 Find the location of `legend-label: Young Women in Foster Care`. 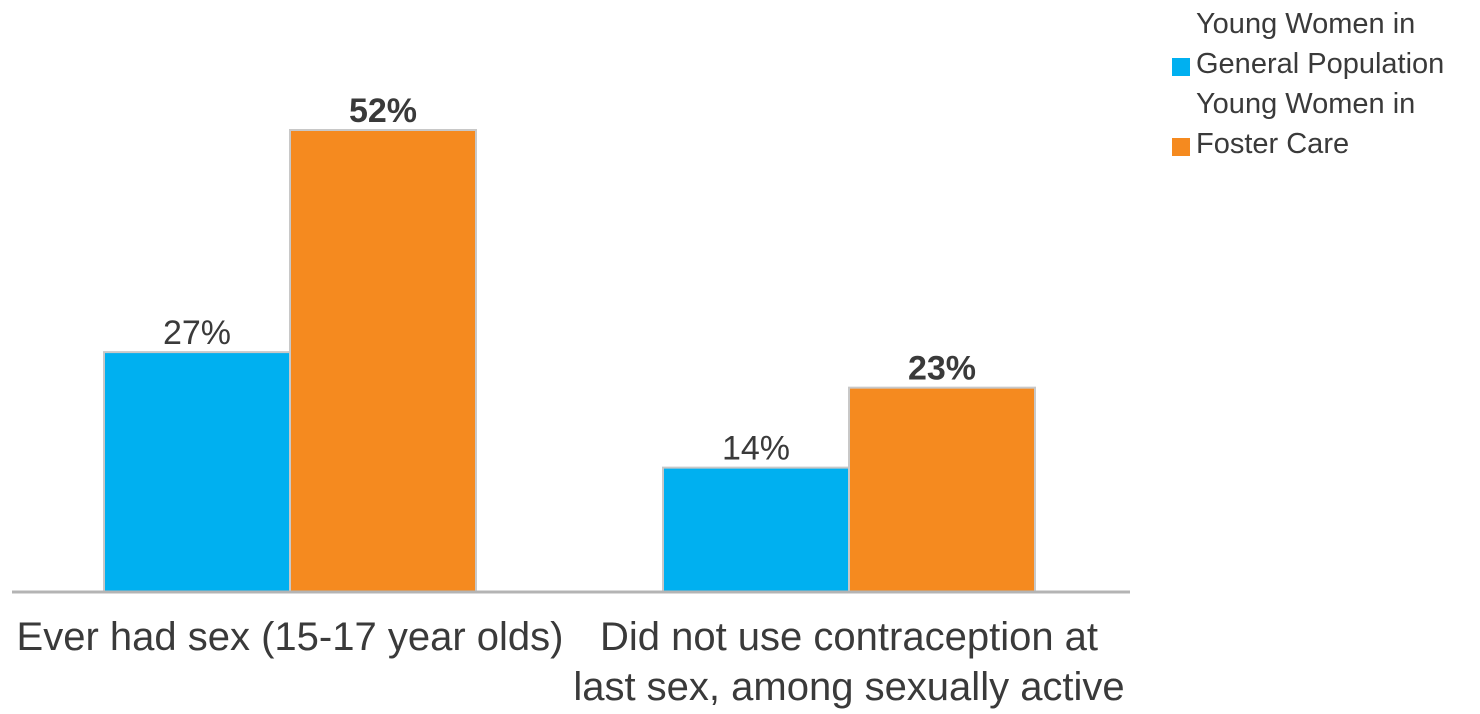

legend-label: Young Women in Foster Care is located at coordinates (1334, 124).